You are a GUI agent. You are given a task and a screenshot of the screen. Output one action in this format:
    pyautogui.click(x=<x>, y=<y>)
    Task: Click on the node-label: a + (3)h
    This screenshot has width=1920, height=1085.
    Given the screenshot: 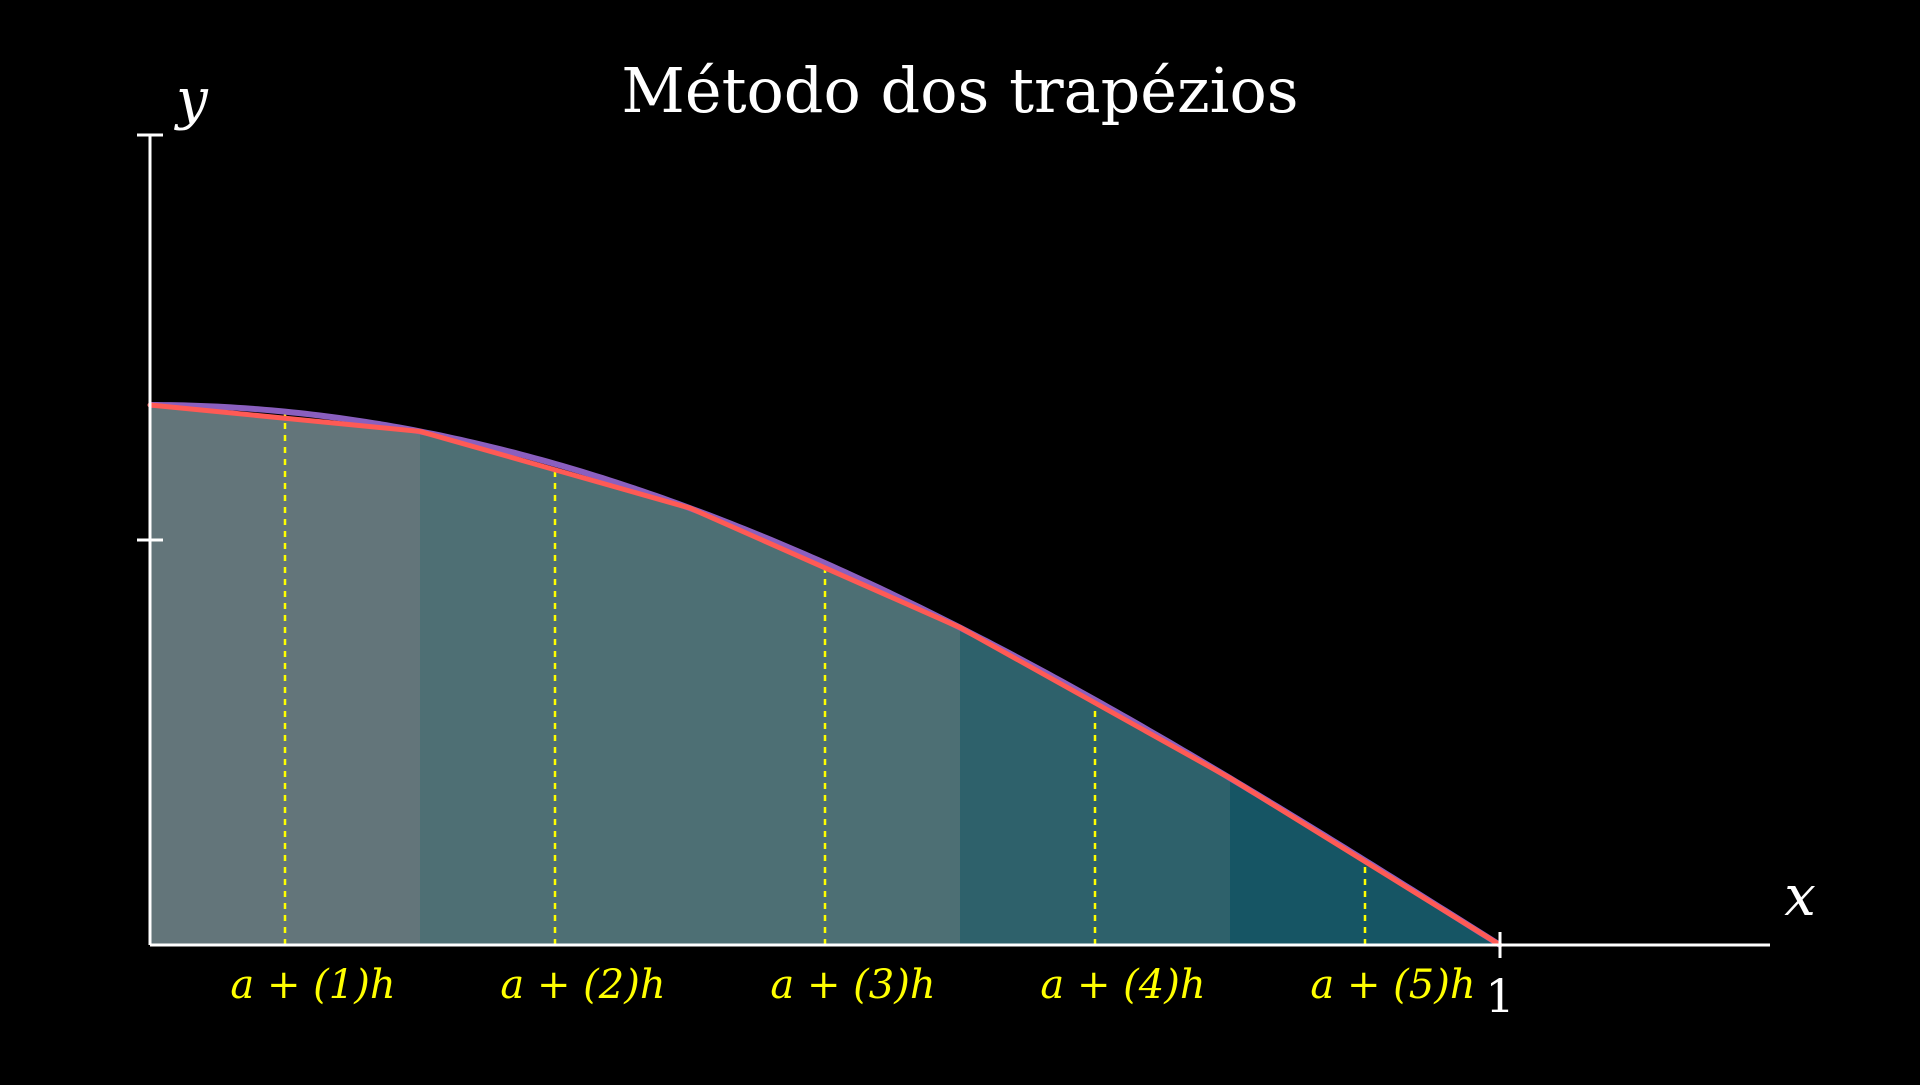 What is the action you would take?
    pyautogui.click(x=852, y=985)
    